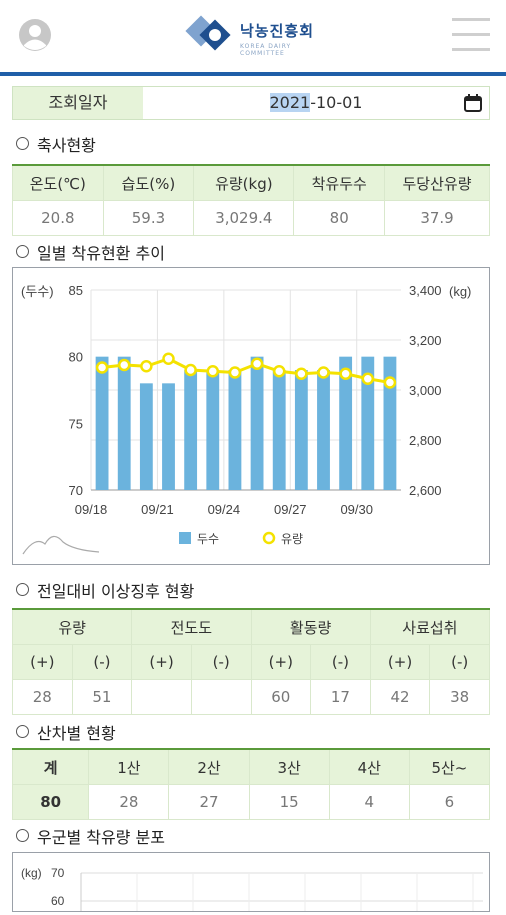 The height and width of the screenshot is (915, 506). What do you see at coordinates (76, 490) in the screenshot?
I see `left-tick-label: 70` at bounding box center [76, 490].